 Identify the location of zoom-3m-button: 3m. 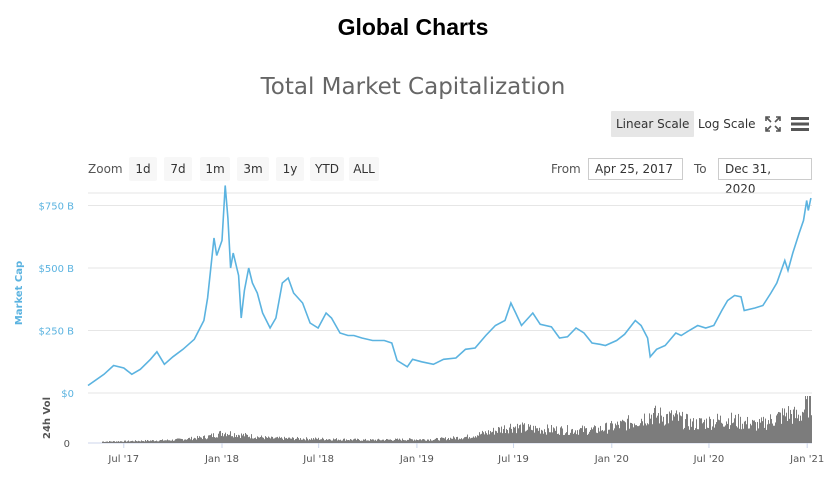
(253, 169).